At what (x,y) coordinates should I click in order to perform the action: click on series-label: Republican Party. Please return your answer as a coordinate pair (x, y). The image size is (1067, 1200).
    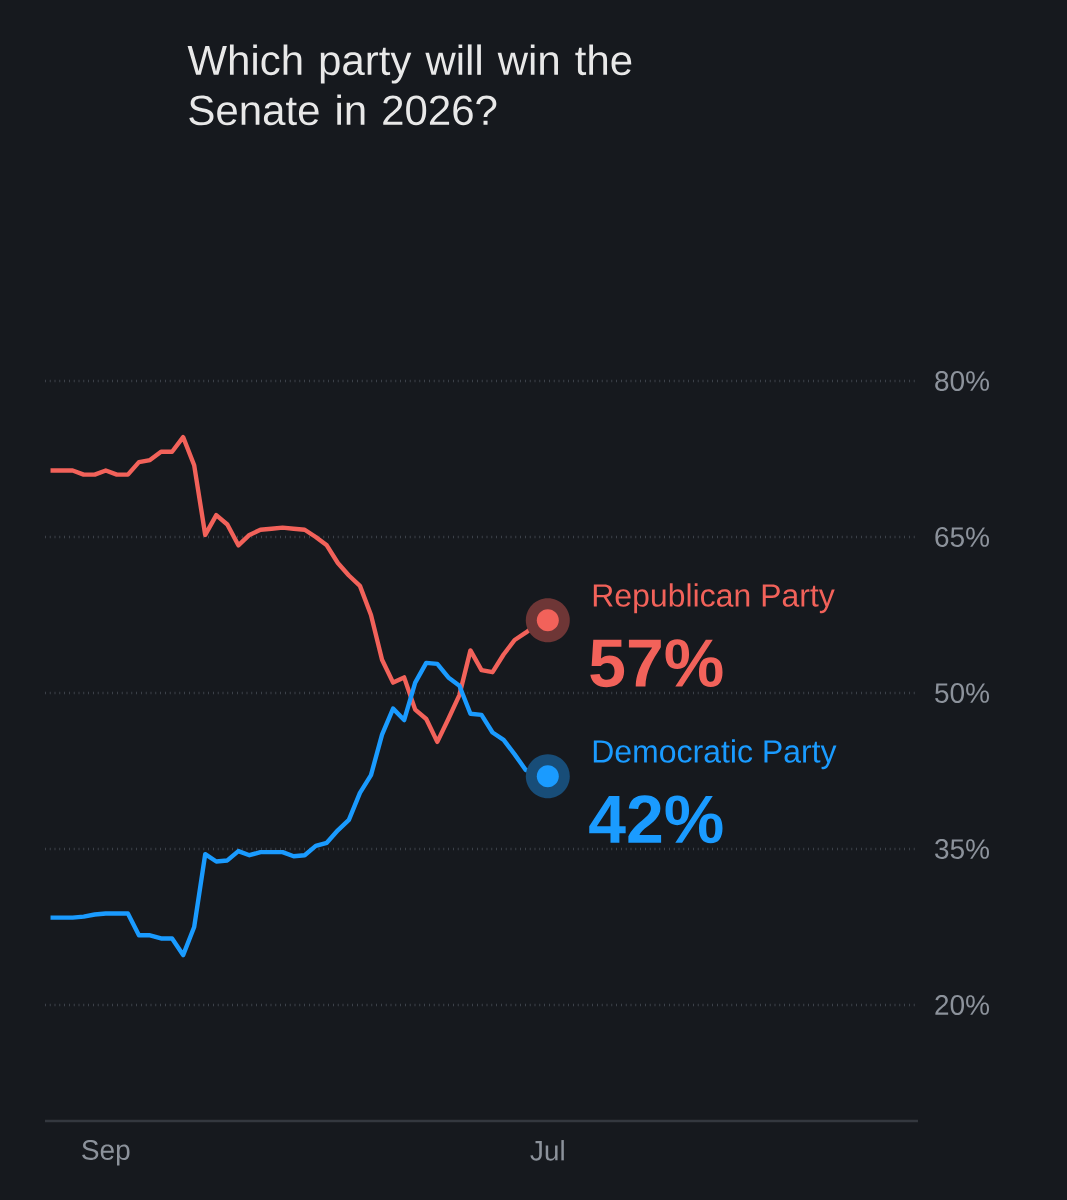
    Looking at the image, I should click on (714, 598).